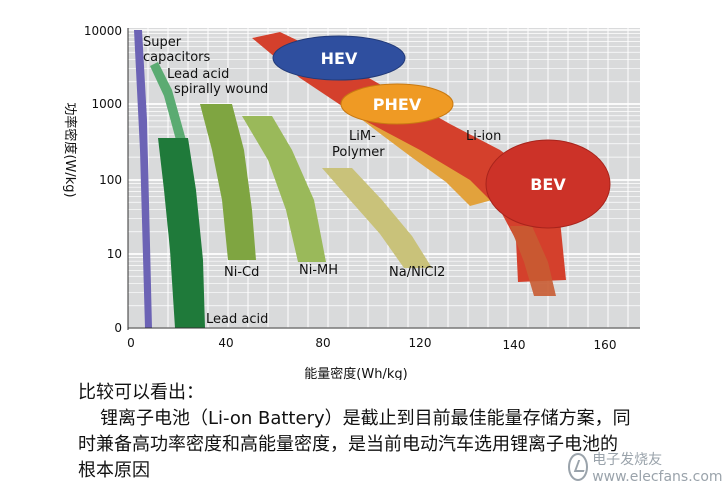  I want to click on ellipse-hev, so click(339, 58).